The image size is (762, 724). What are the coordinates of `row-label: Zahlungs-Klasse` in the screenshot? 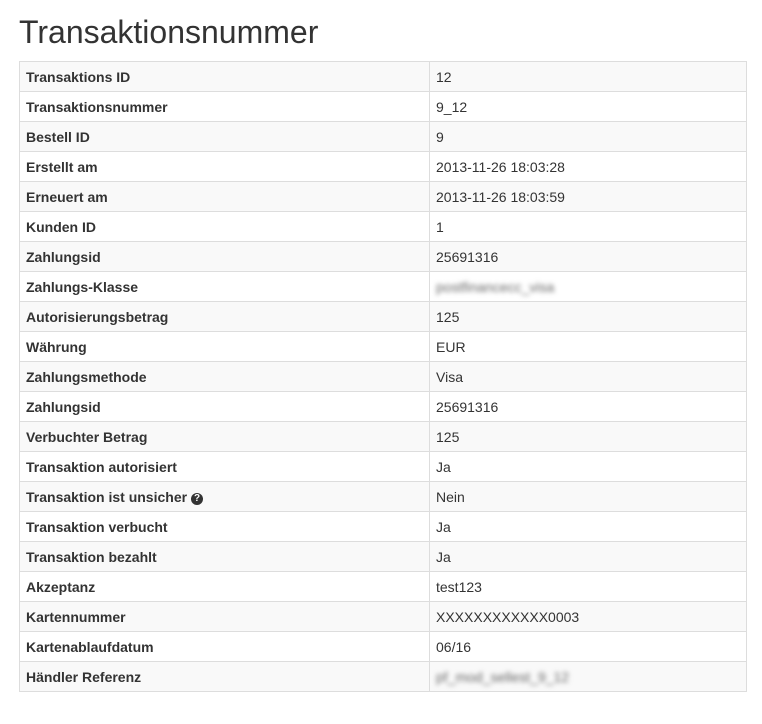 It's located at (224, 286).